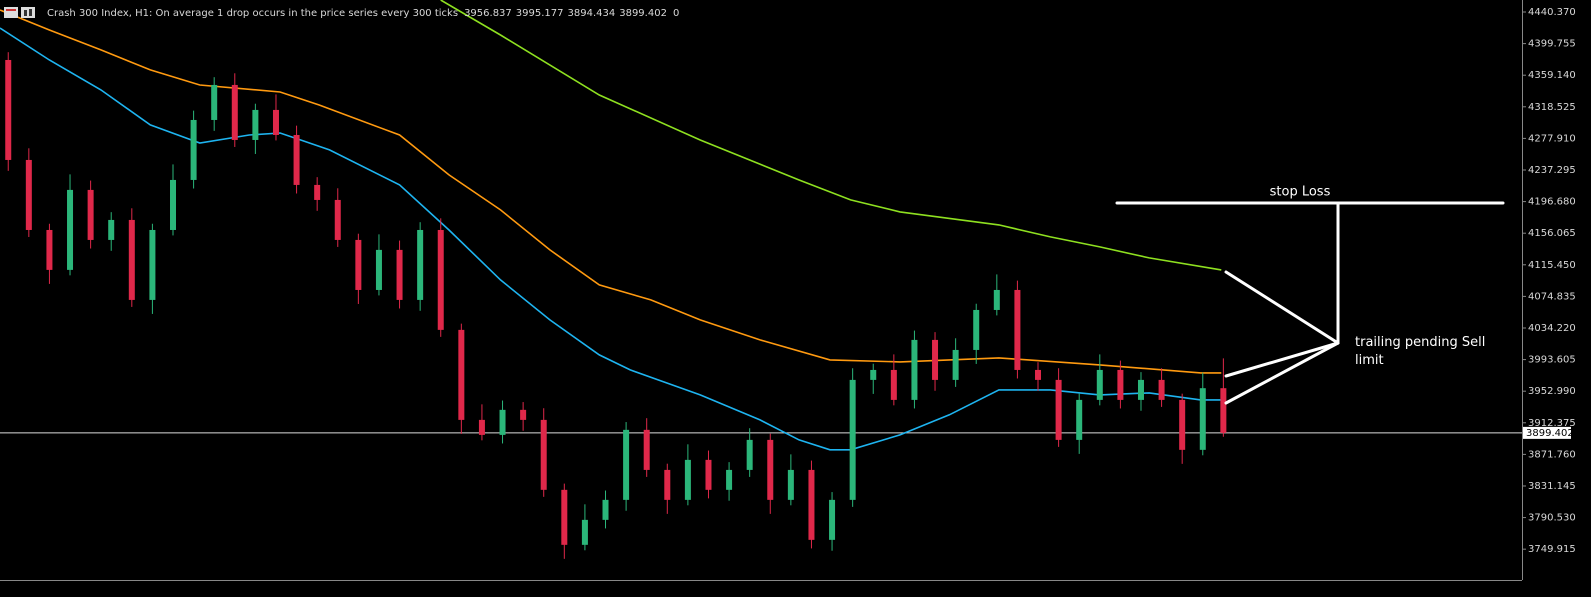  What do you see at coordinates (1552, 265) in the screenshot?
I see `y-tick-label: 4115.450` at bounding box center [1552, 265].